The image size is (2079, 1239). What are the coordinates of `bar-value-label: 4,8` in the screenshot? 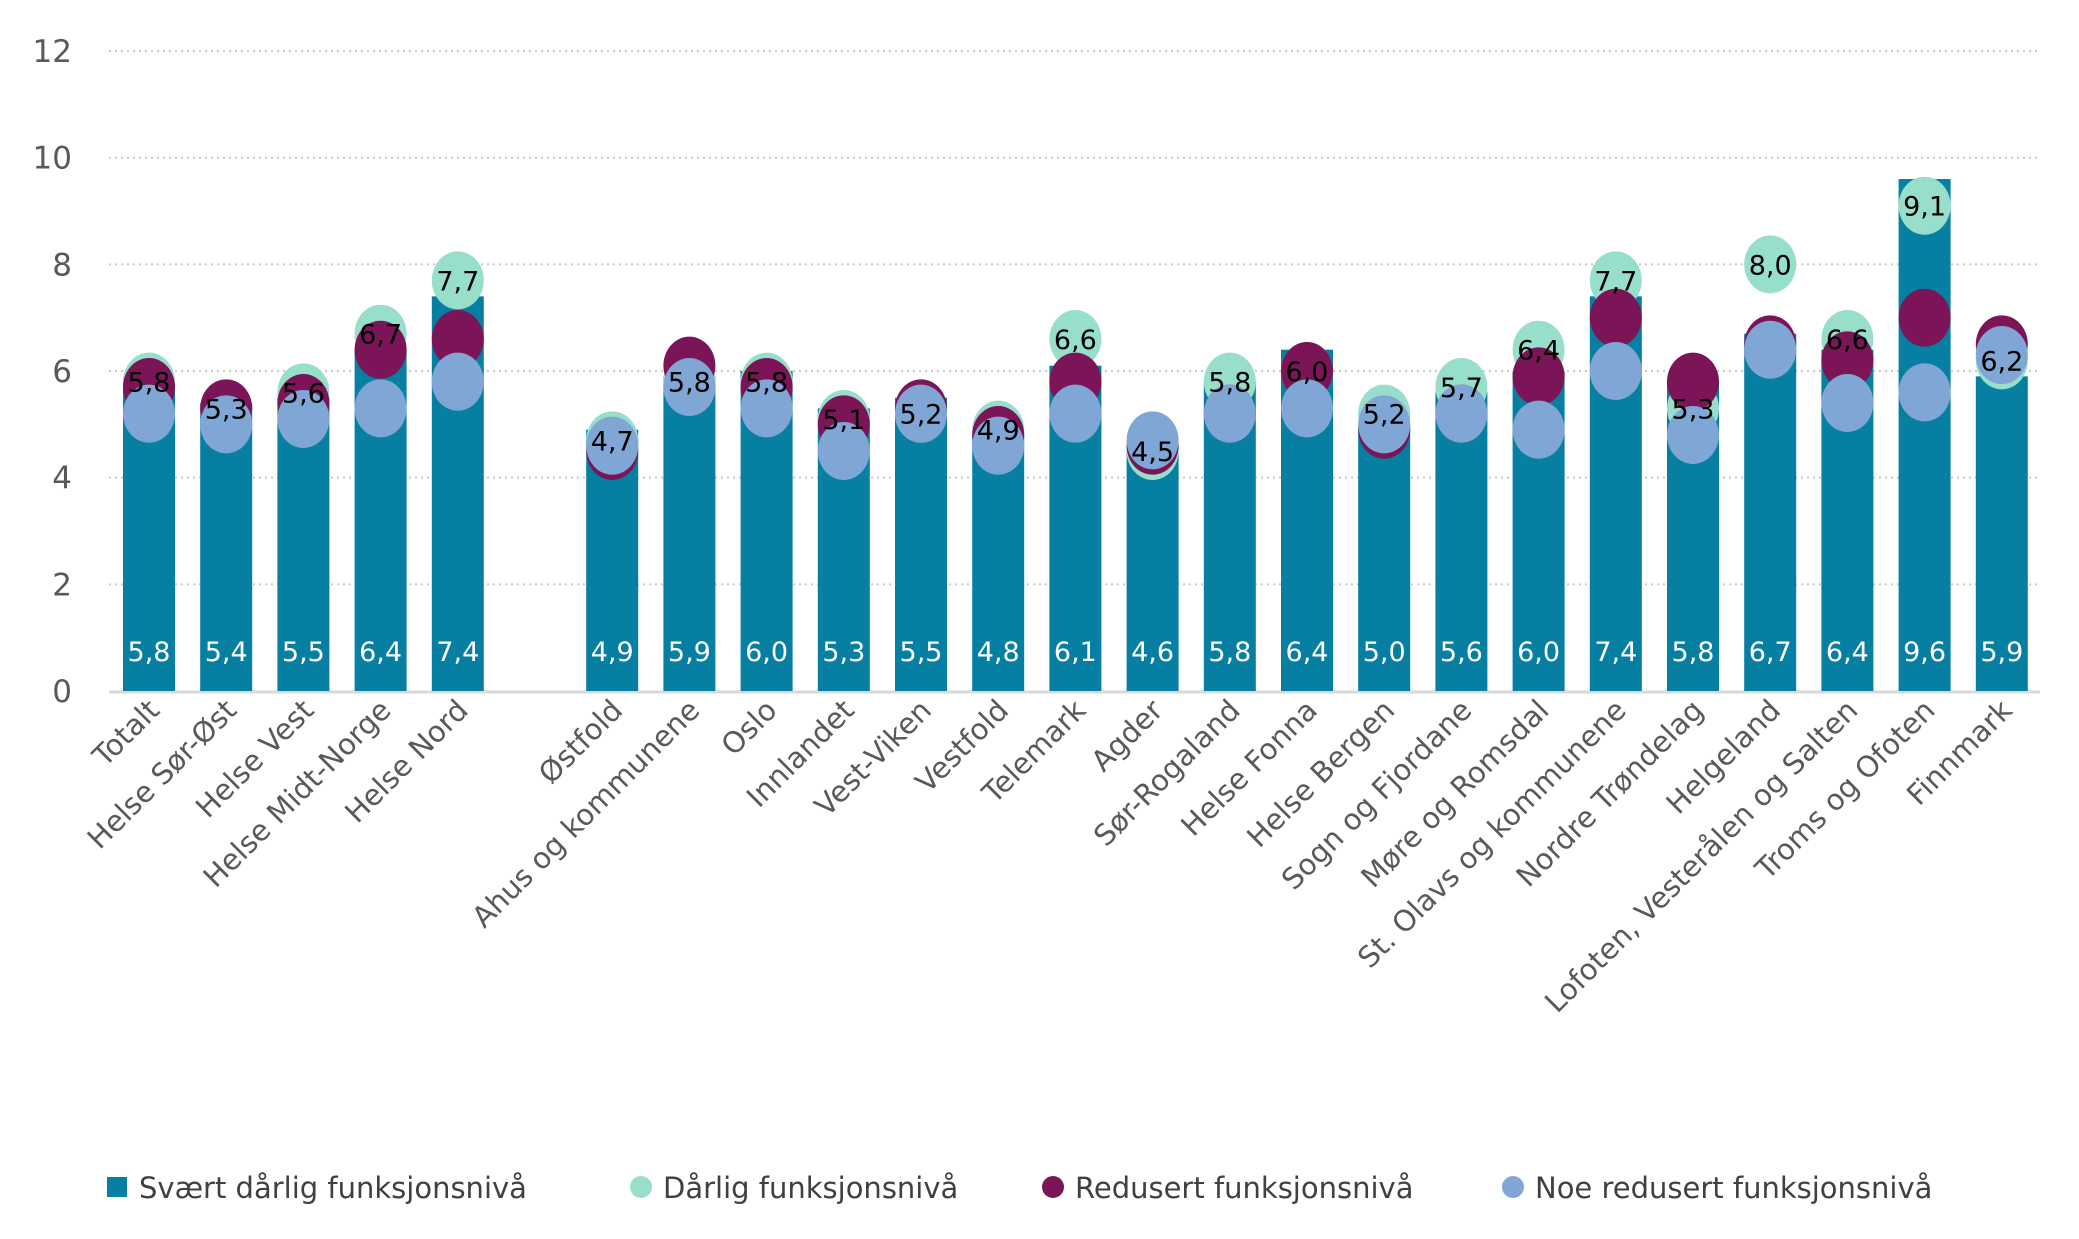 It's located at (998, 652).